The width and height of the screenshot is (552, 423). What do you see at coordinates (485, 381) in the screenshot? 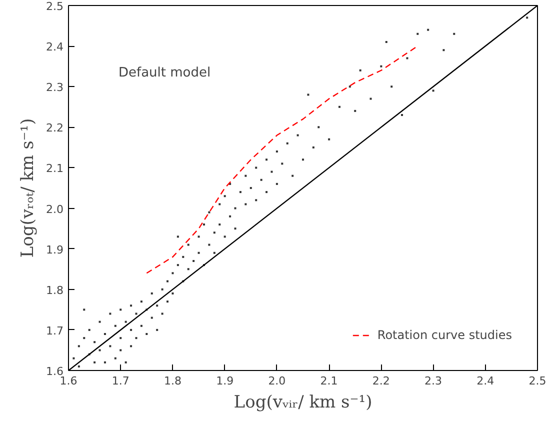
I see `x-tick-label: 2.4` at bounding box center [485, 381].